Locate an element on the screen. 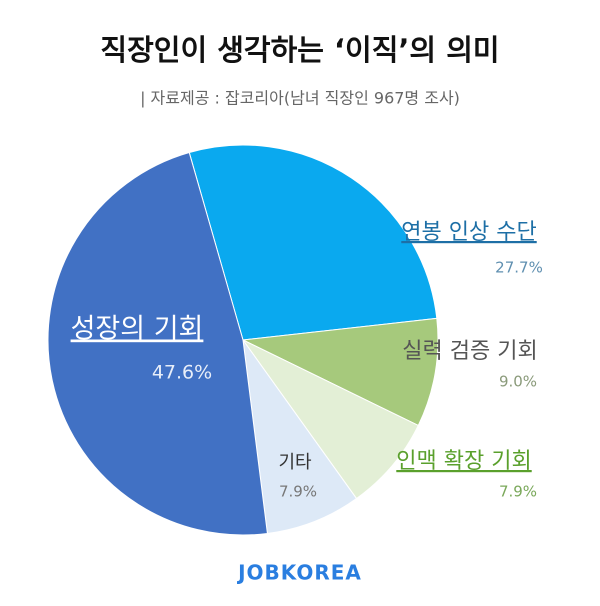 The image size is (600, 606). chart-subtitle: | 자료제공 : 잡코리아(남녀 직장인 967명 조사) is located at coordinates (300, 98).